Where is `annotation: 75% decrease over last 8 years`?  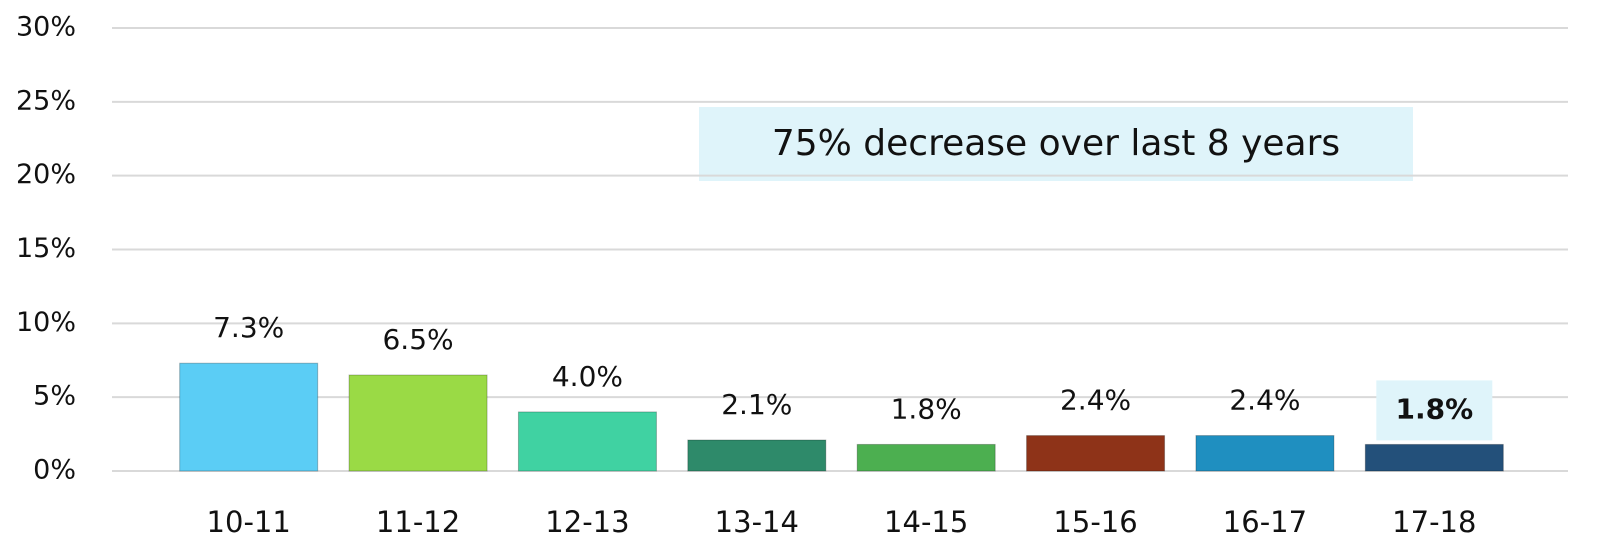
annotation: 75% decrease over last 8 years is located at coordinates (1056, 143).